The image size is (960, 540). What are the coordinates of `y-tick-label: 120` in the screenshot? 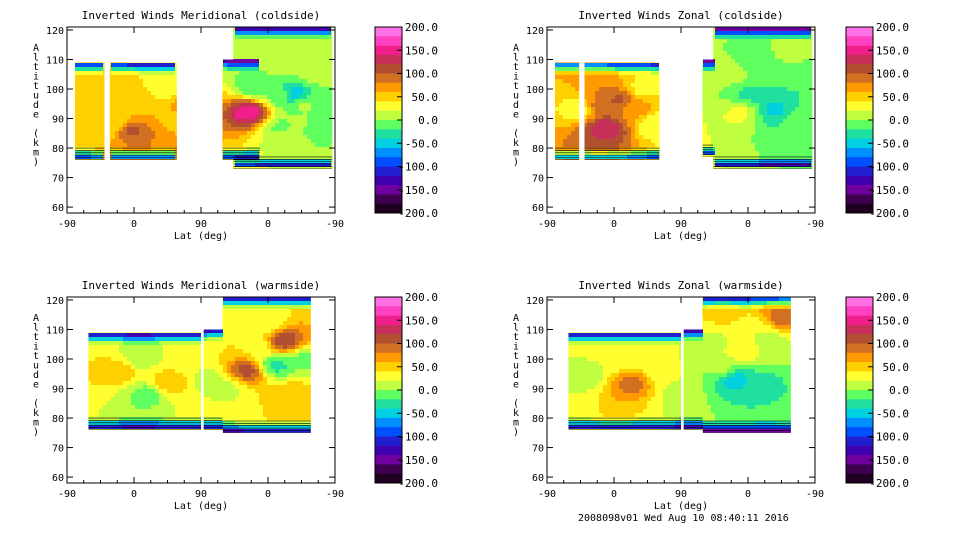 It's located at (55, 301).